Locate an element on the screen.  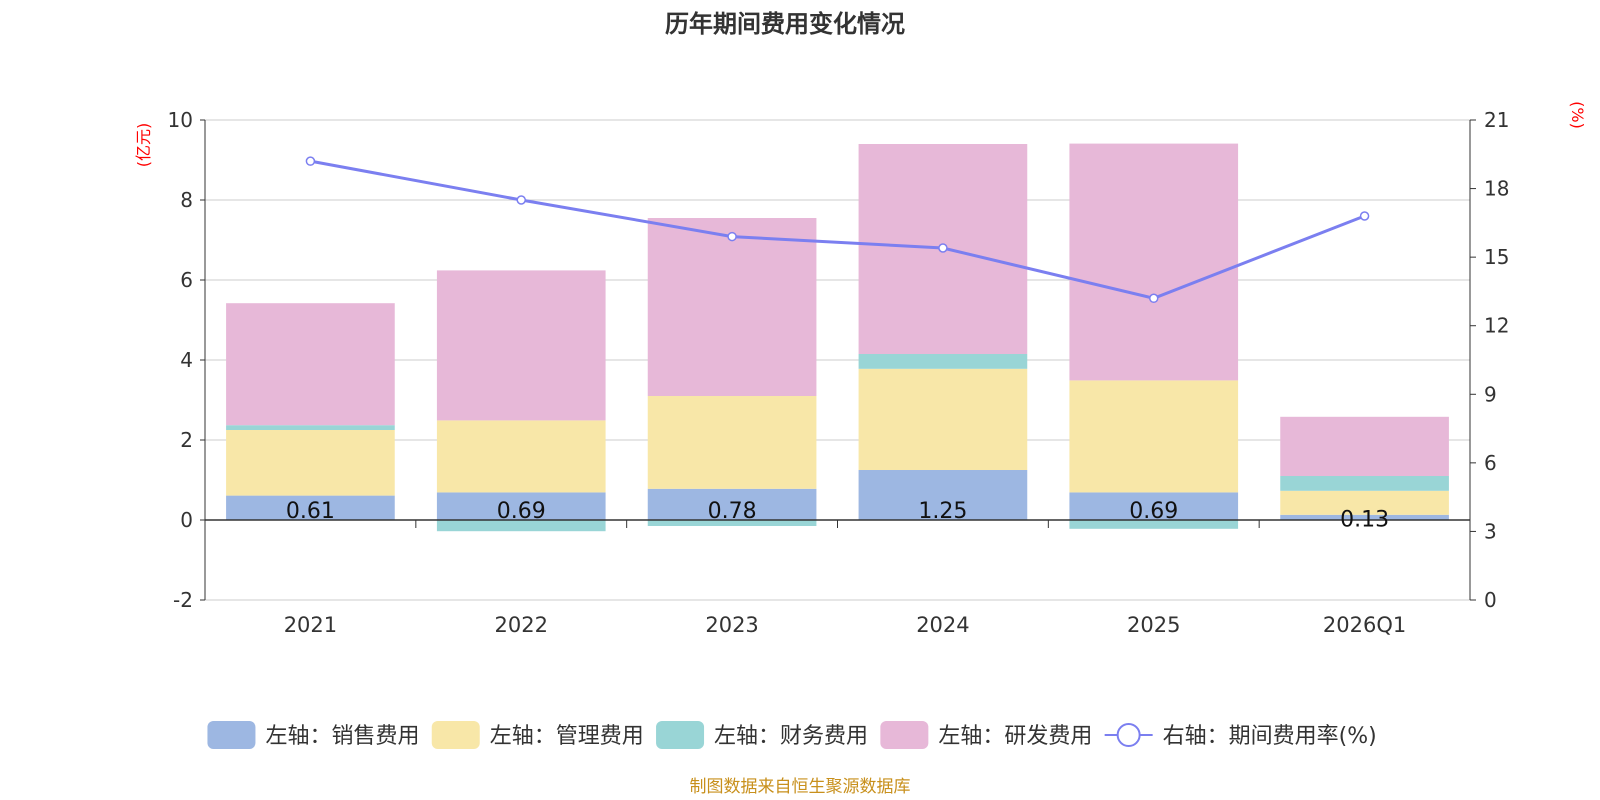
left-axis-tick-label: 4 is located at coordinates (186, 360).